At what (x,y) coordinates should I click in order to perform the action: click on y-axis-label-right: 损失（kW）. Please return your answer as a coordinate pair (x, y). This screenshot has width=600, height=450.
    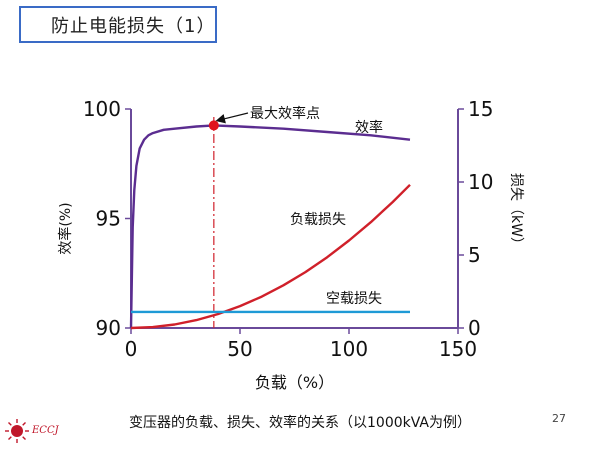
    Looking at the image, I should click on (516, 212).